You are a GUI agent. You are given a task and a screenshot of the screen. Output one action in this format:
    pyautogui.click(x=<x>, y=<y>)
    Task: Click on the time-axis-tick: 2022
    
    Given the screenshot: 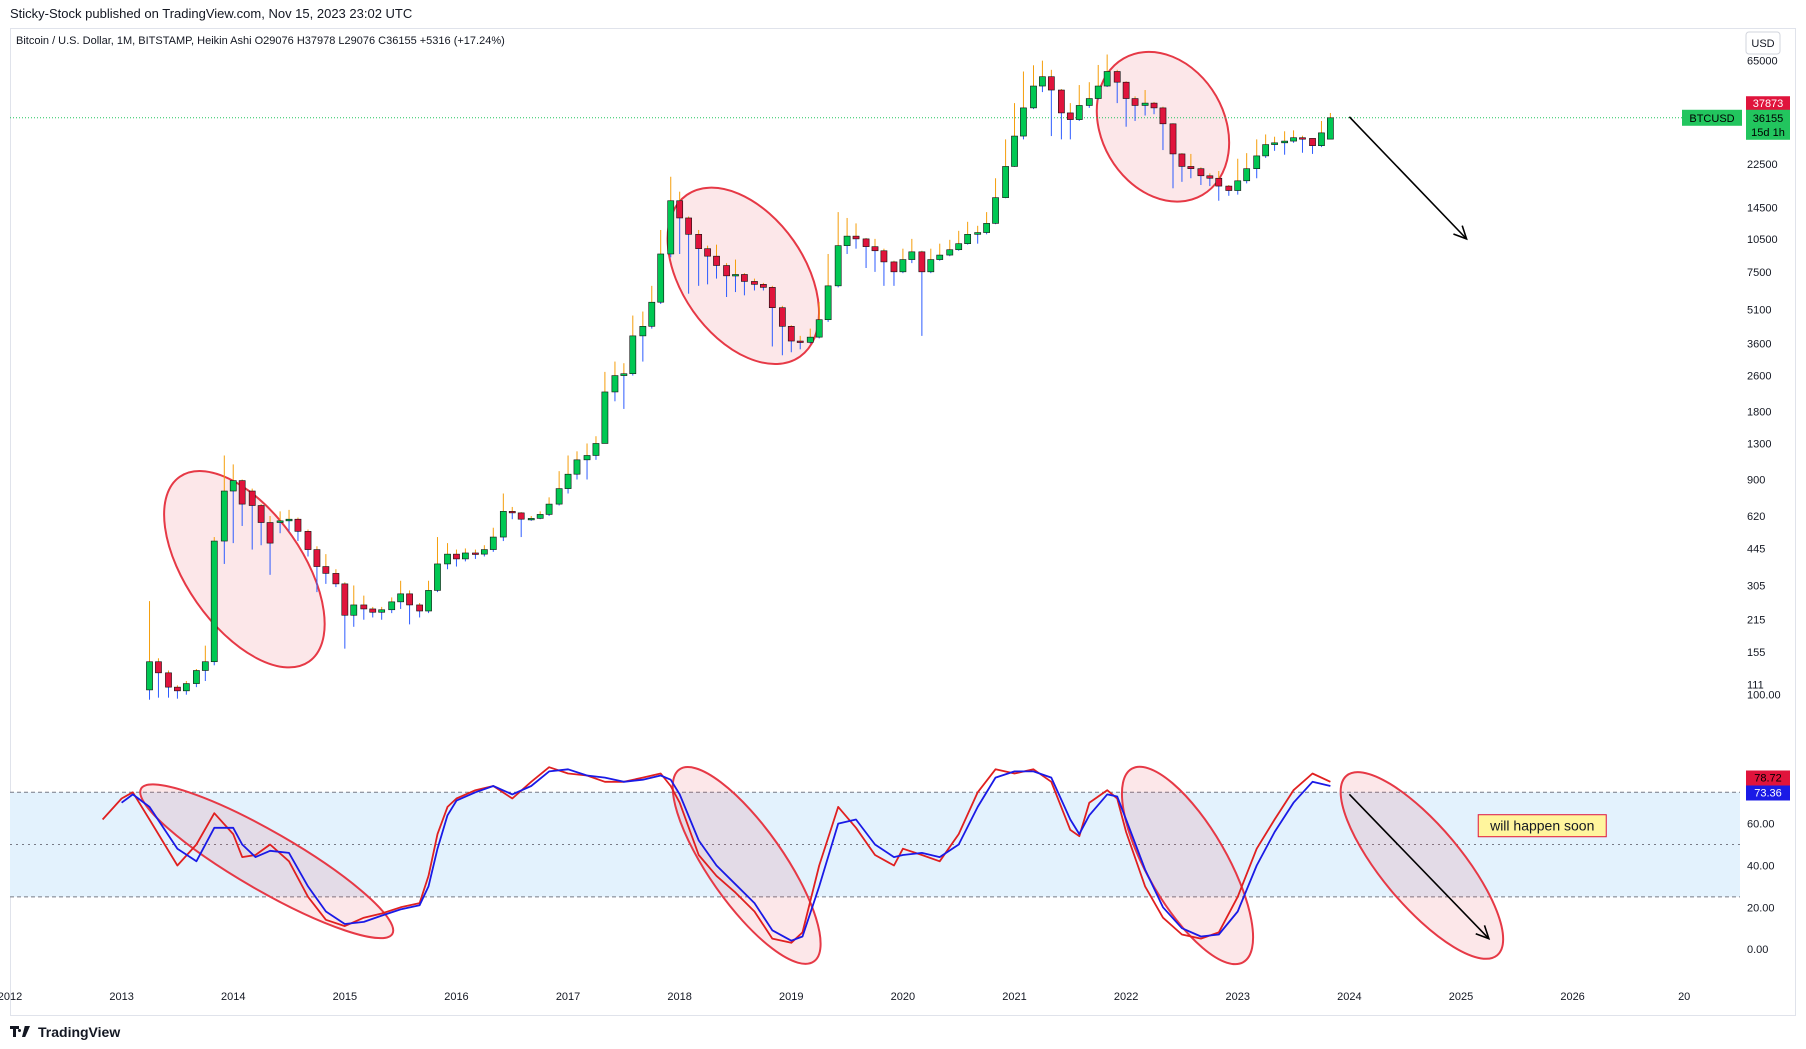 What is the action you would take?
    pyautogui.click(x=1126, y=997)
    